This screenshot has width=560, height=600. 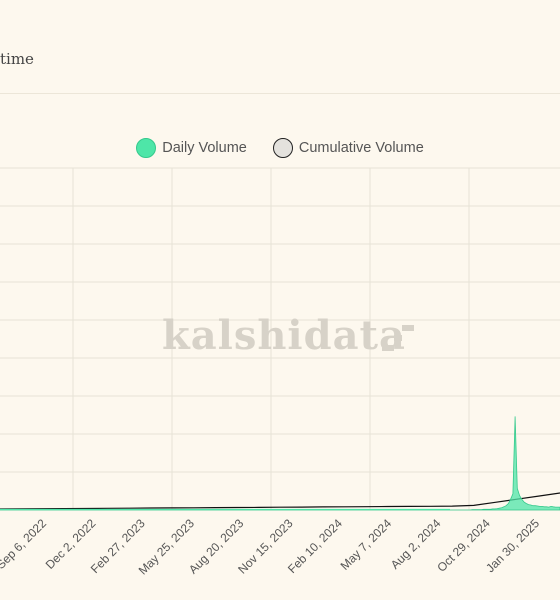 I want to click on legend-item-cumulative-volume: Cumulative Volume, so click(x=348, y=148).